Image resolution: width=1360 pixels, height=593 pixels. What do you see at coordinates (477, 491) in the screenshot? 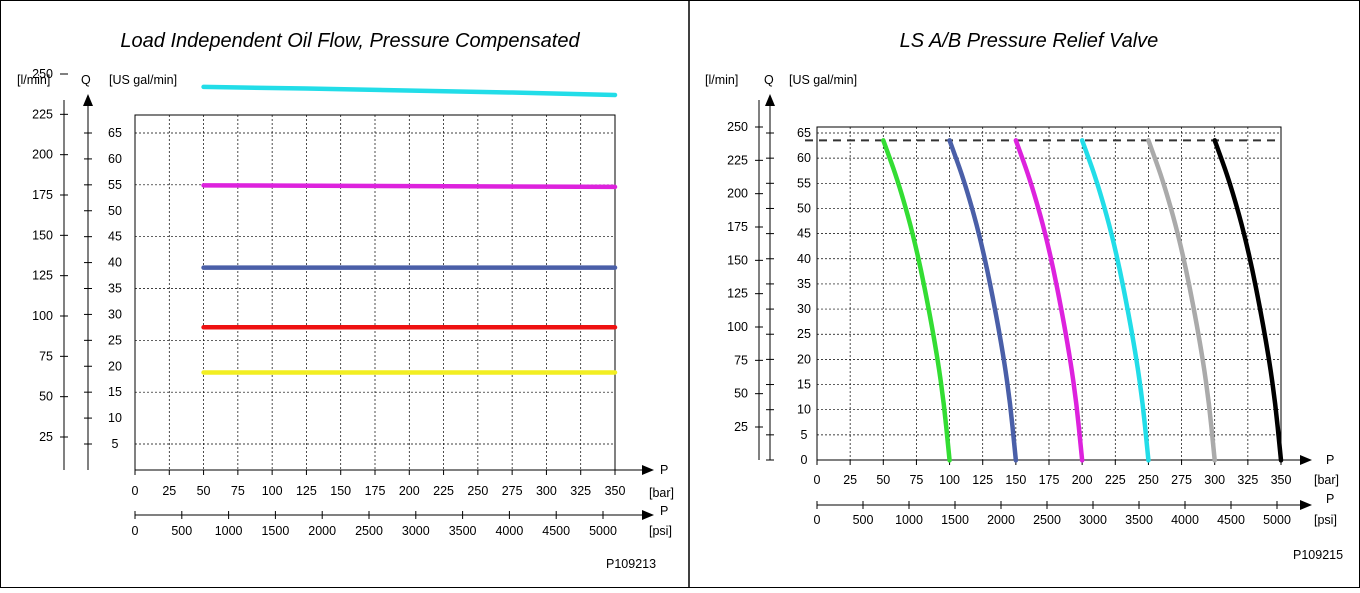
I see `x-tick-label-bar: 250` at bounding box center [477, 491].